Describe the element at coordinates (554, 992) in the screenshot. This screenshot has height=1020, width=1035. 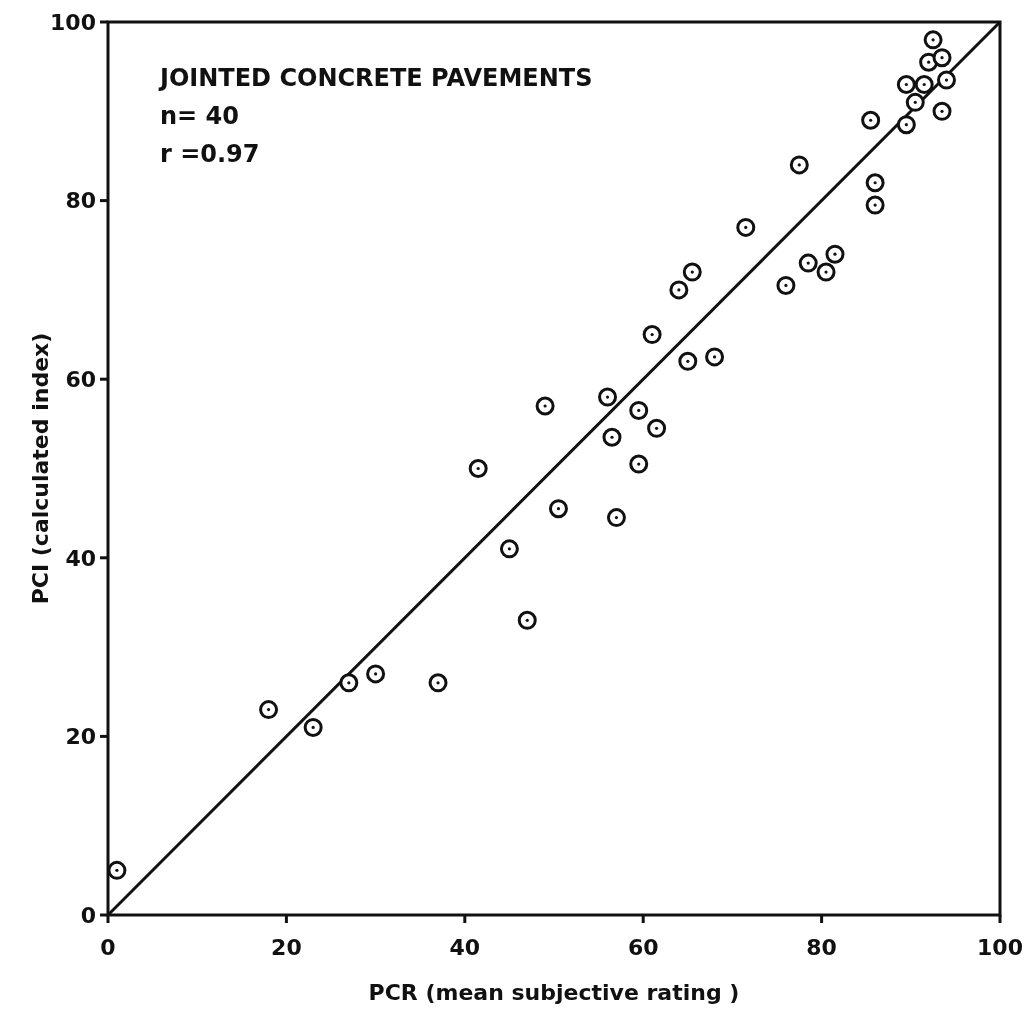
I see `x-axis-title: PCR (mean subjective rating )` at that location.